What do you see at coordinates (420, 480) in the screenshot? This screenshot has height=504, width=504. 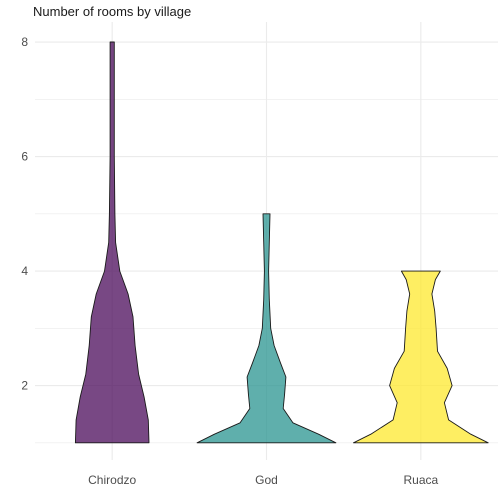 I see `x-tick-label: Ruaca` at bounding box center [420, 480].